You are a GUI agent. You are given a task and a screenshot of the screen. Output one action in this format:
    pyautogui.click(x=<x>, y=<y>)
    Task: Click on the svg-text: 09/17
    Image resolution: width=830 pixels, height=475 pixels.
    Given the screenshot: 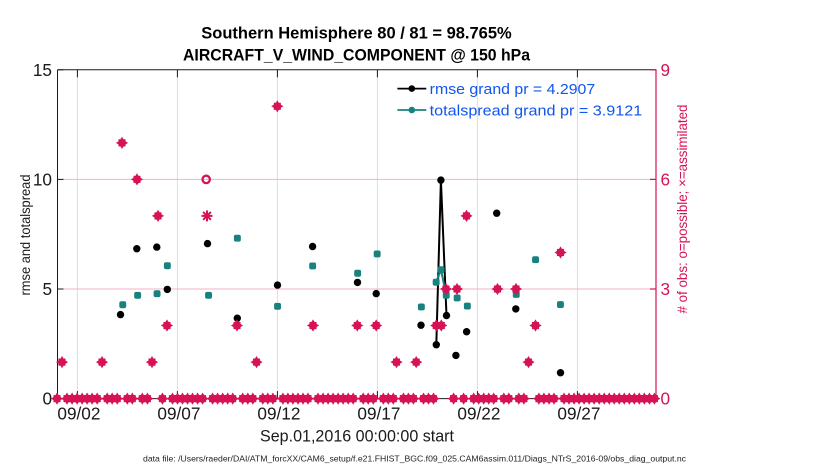 What is the action you would take?
    pyautogui.click(x=378, y=414)
    